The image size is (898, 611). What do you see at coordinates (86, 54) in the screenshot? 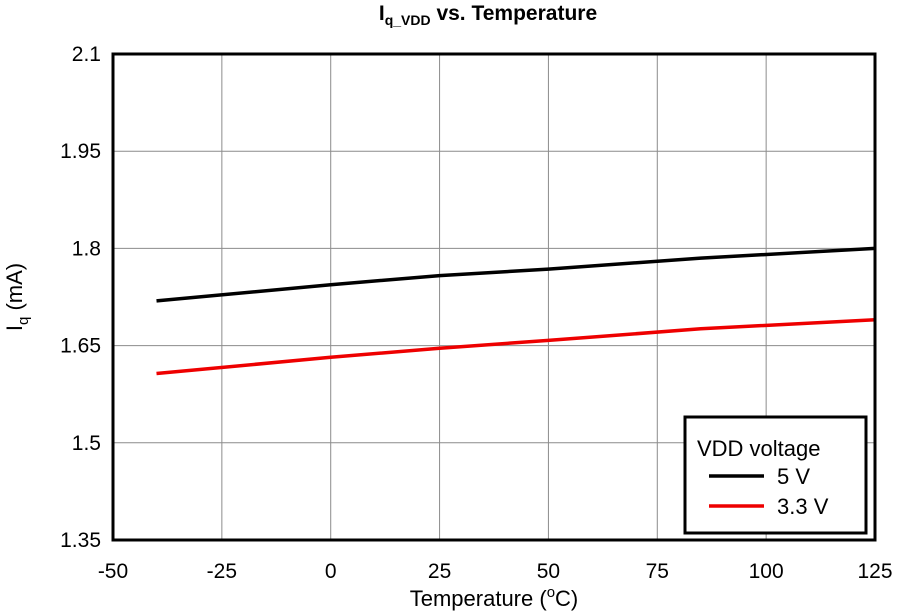
I see `y-tick-label: 2.1` at bounding box center [86, 54].